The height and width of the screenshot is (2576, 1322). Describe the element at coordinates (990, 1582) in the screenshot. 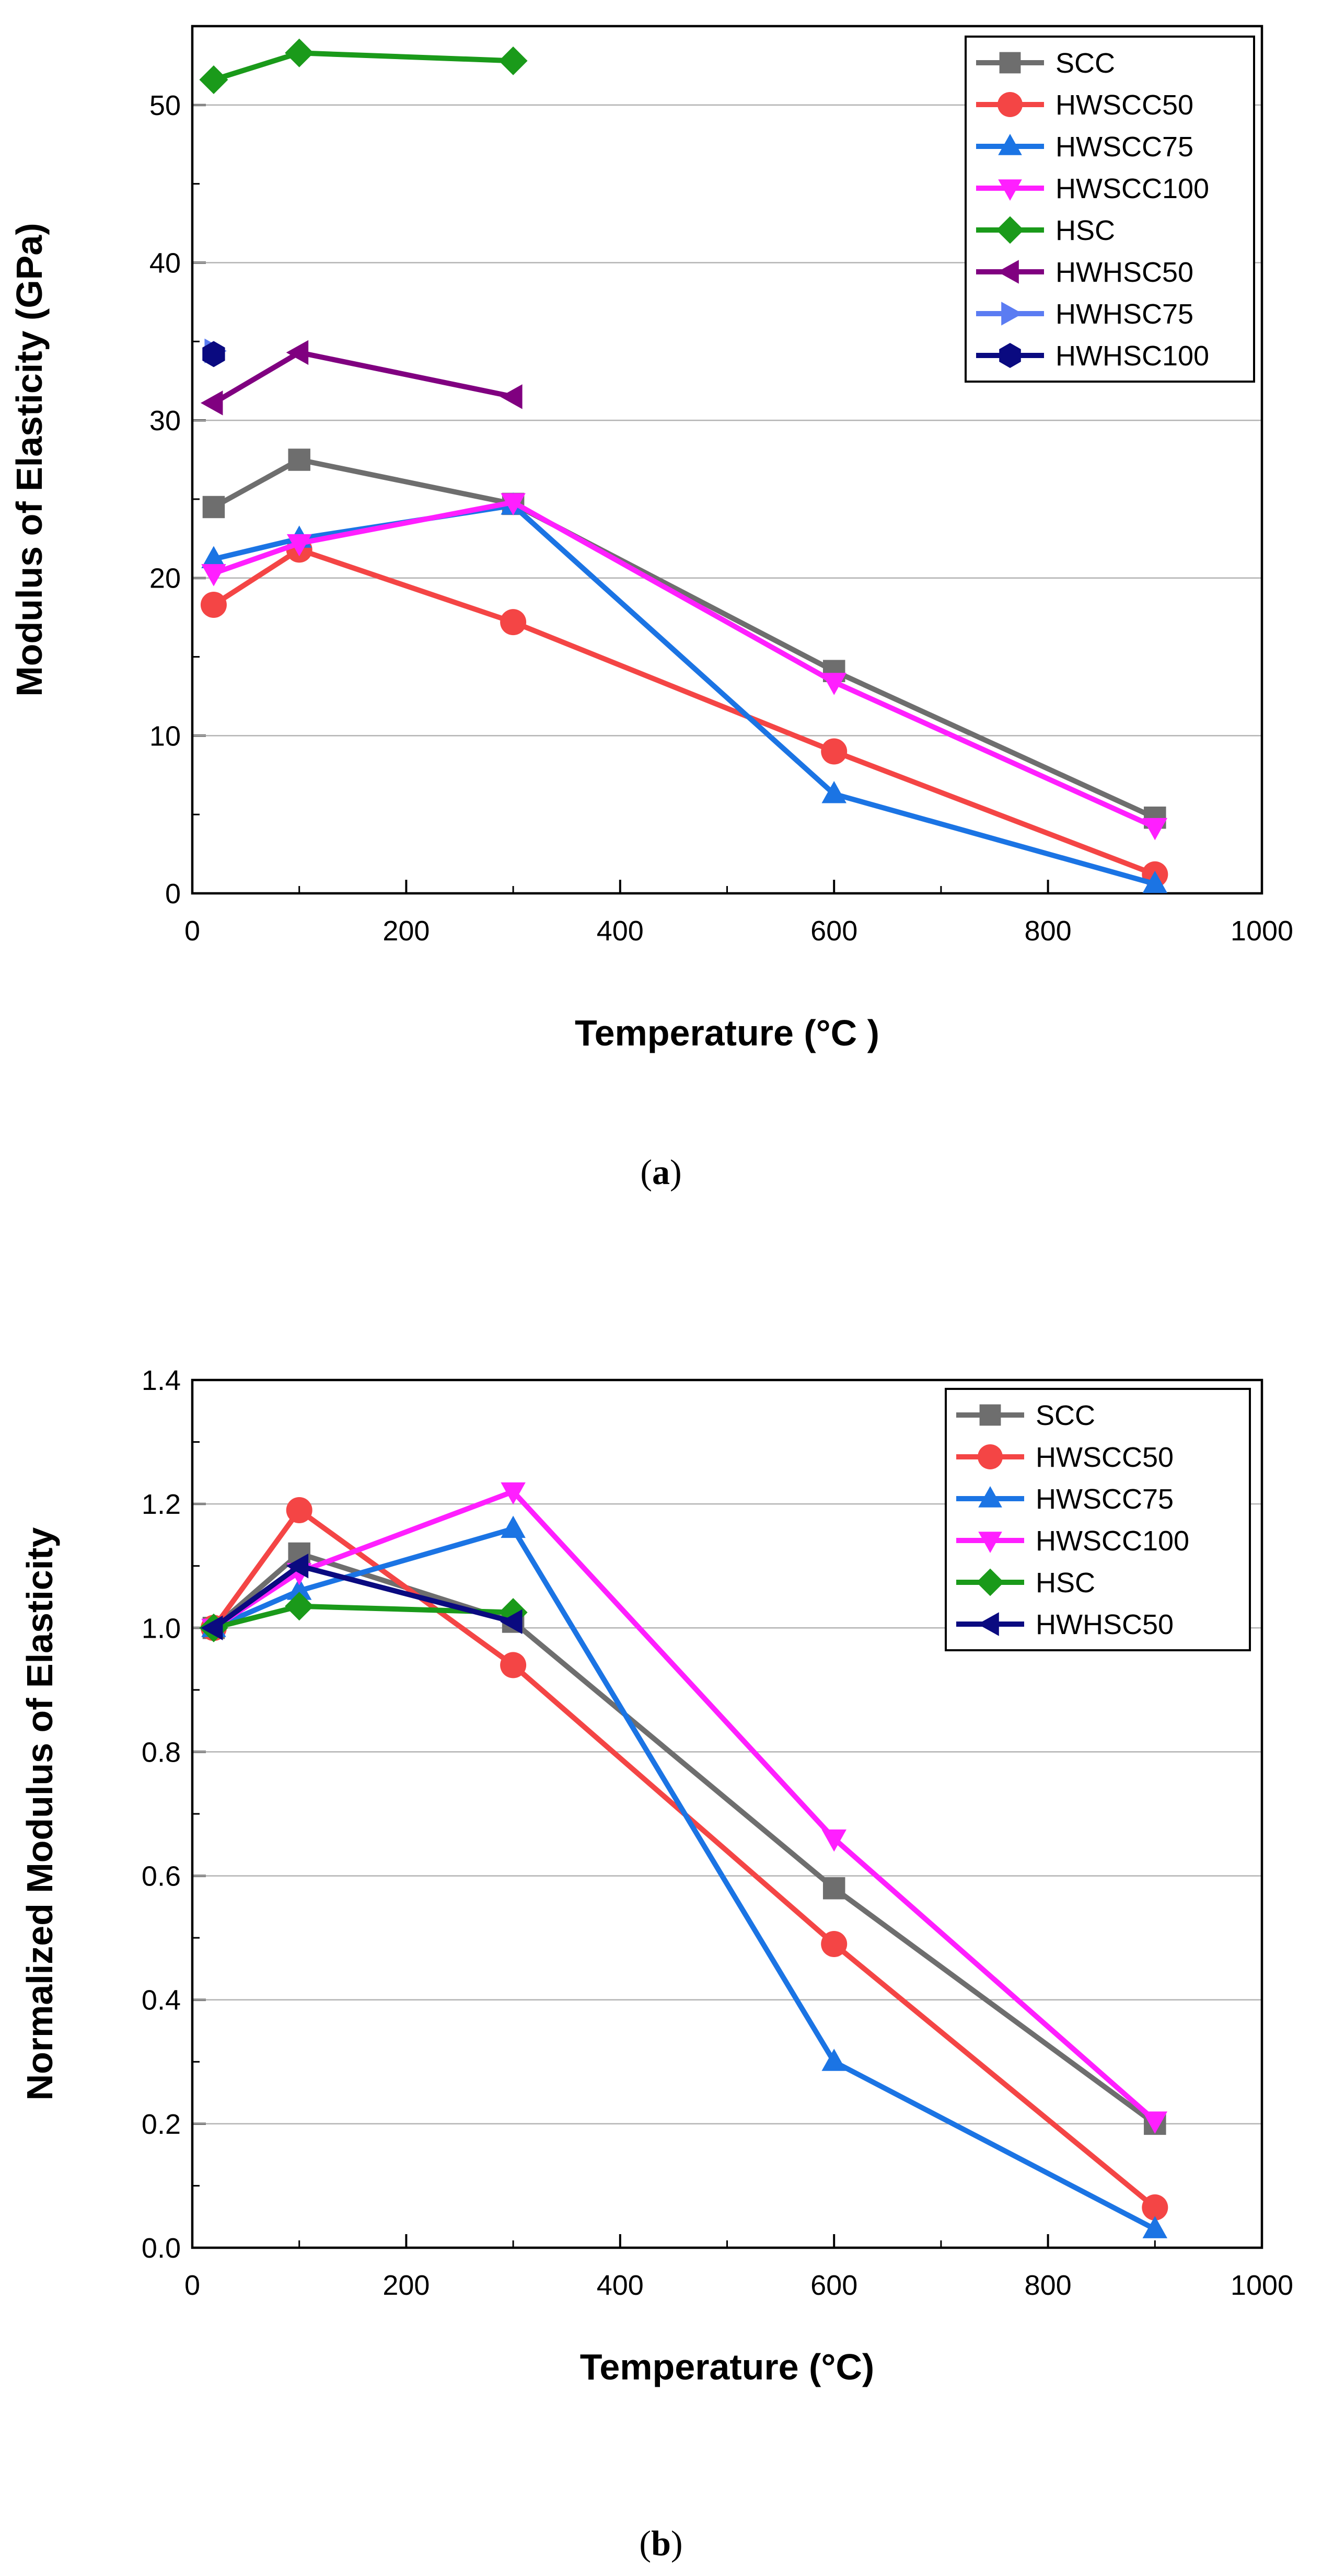

I see `legend-swatch-marker-b-hsc` at that location.